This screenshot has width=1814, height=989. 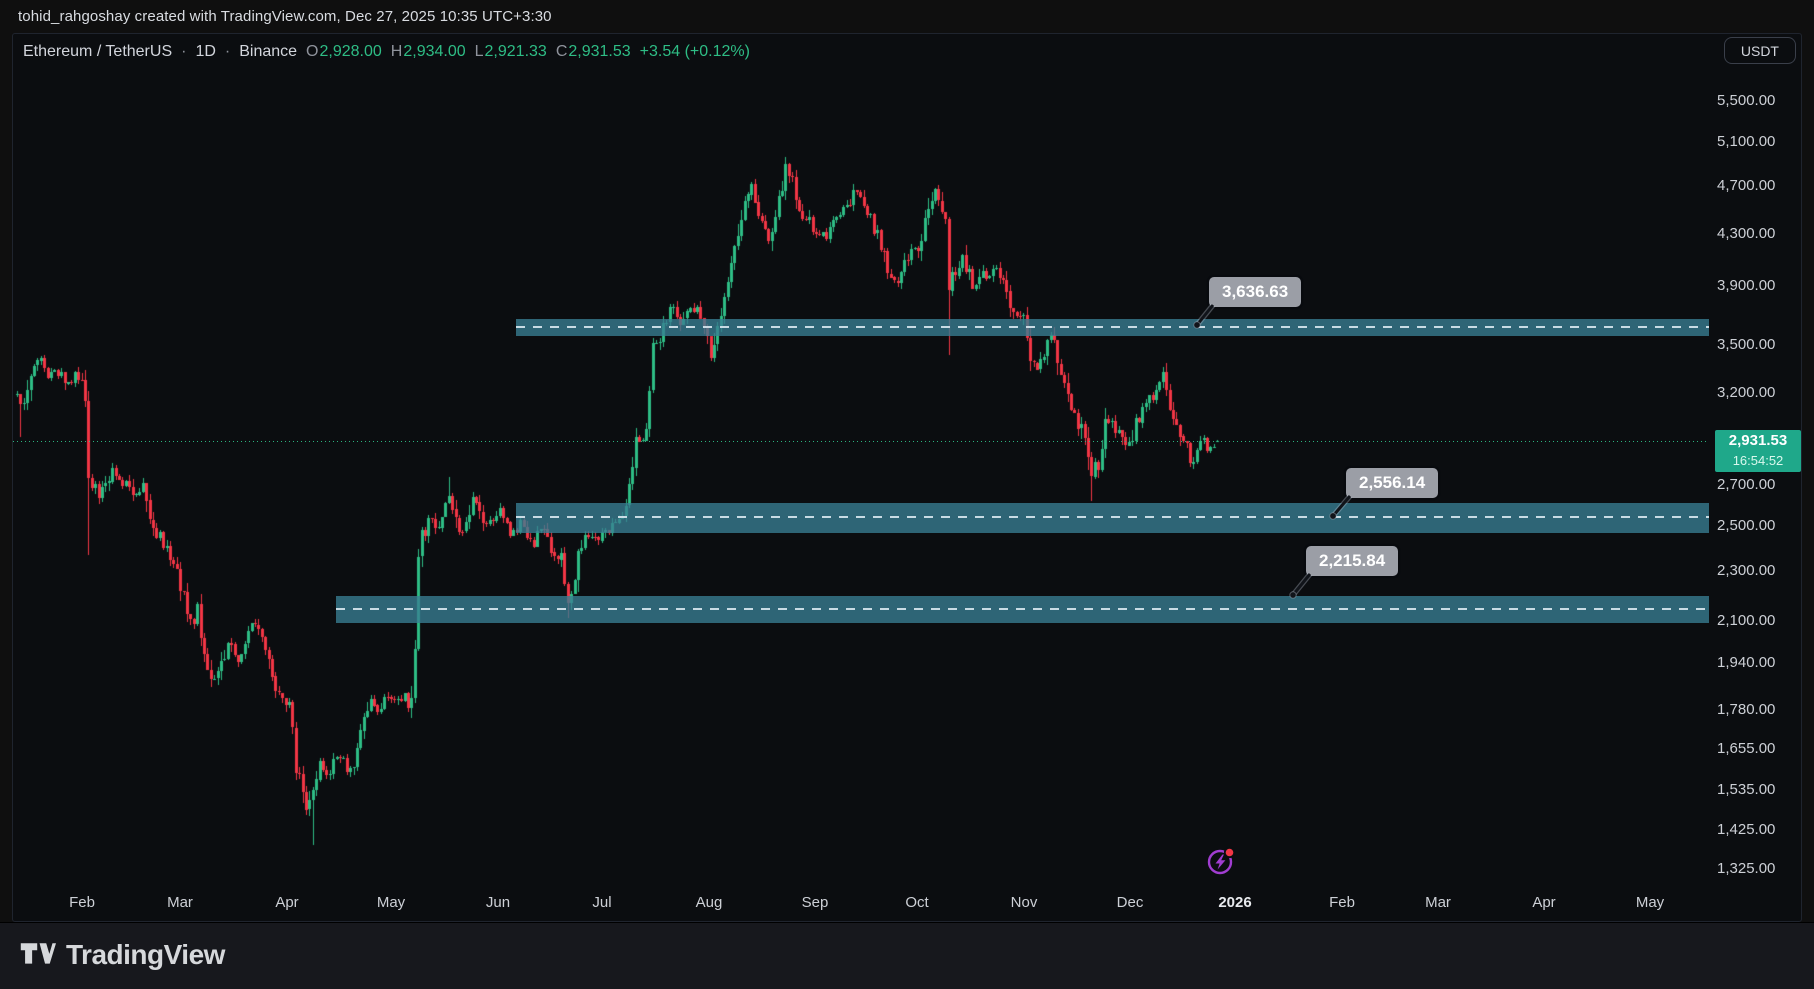 I want to click on time-tick-label: Nov, so click(x=1024, y=902).